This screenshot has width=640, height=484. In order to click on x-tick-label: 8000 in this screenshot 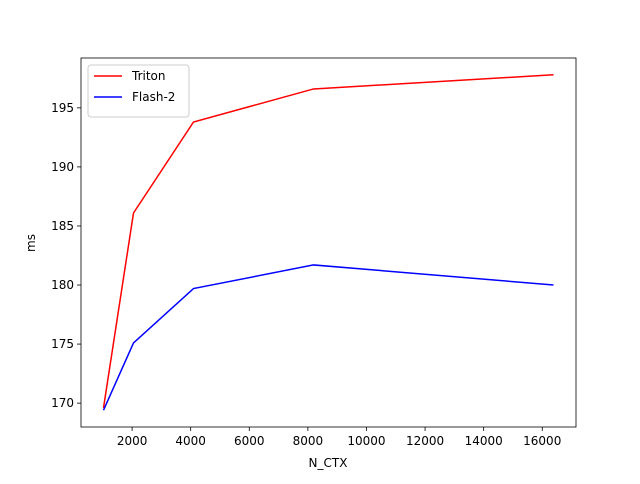, I will do `click(308, 441)`.